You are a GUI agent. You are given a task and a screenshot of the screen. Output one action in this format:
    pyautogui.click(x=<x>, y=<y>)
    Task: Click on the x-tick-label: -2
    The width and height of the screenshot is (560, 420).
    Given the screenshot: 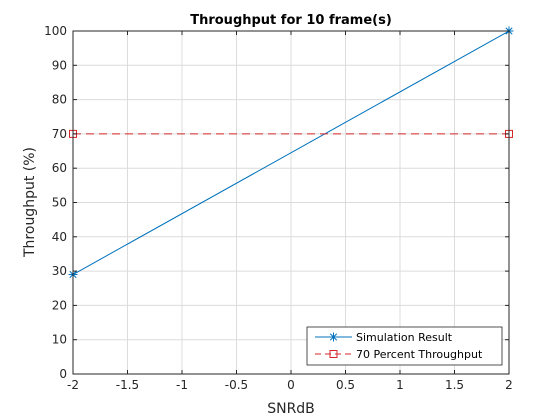 What is the action you would take?
    pyautogui.click(x=73, y=385)
    